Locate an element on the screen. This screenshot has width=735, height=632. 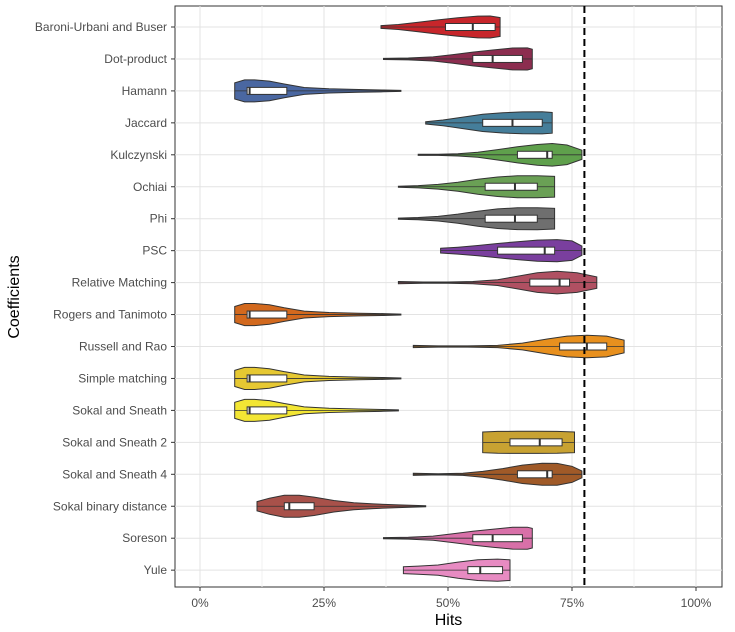
x-tick-label: 100% is located at coordinates (696, 603).